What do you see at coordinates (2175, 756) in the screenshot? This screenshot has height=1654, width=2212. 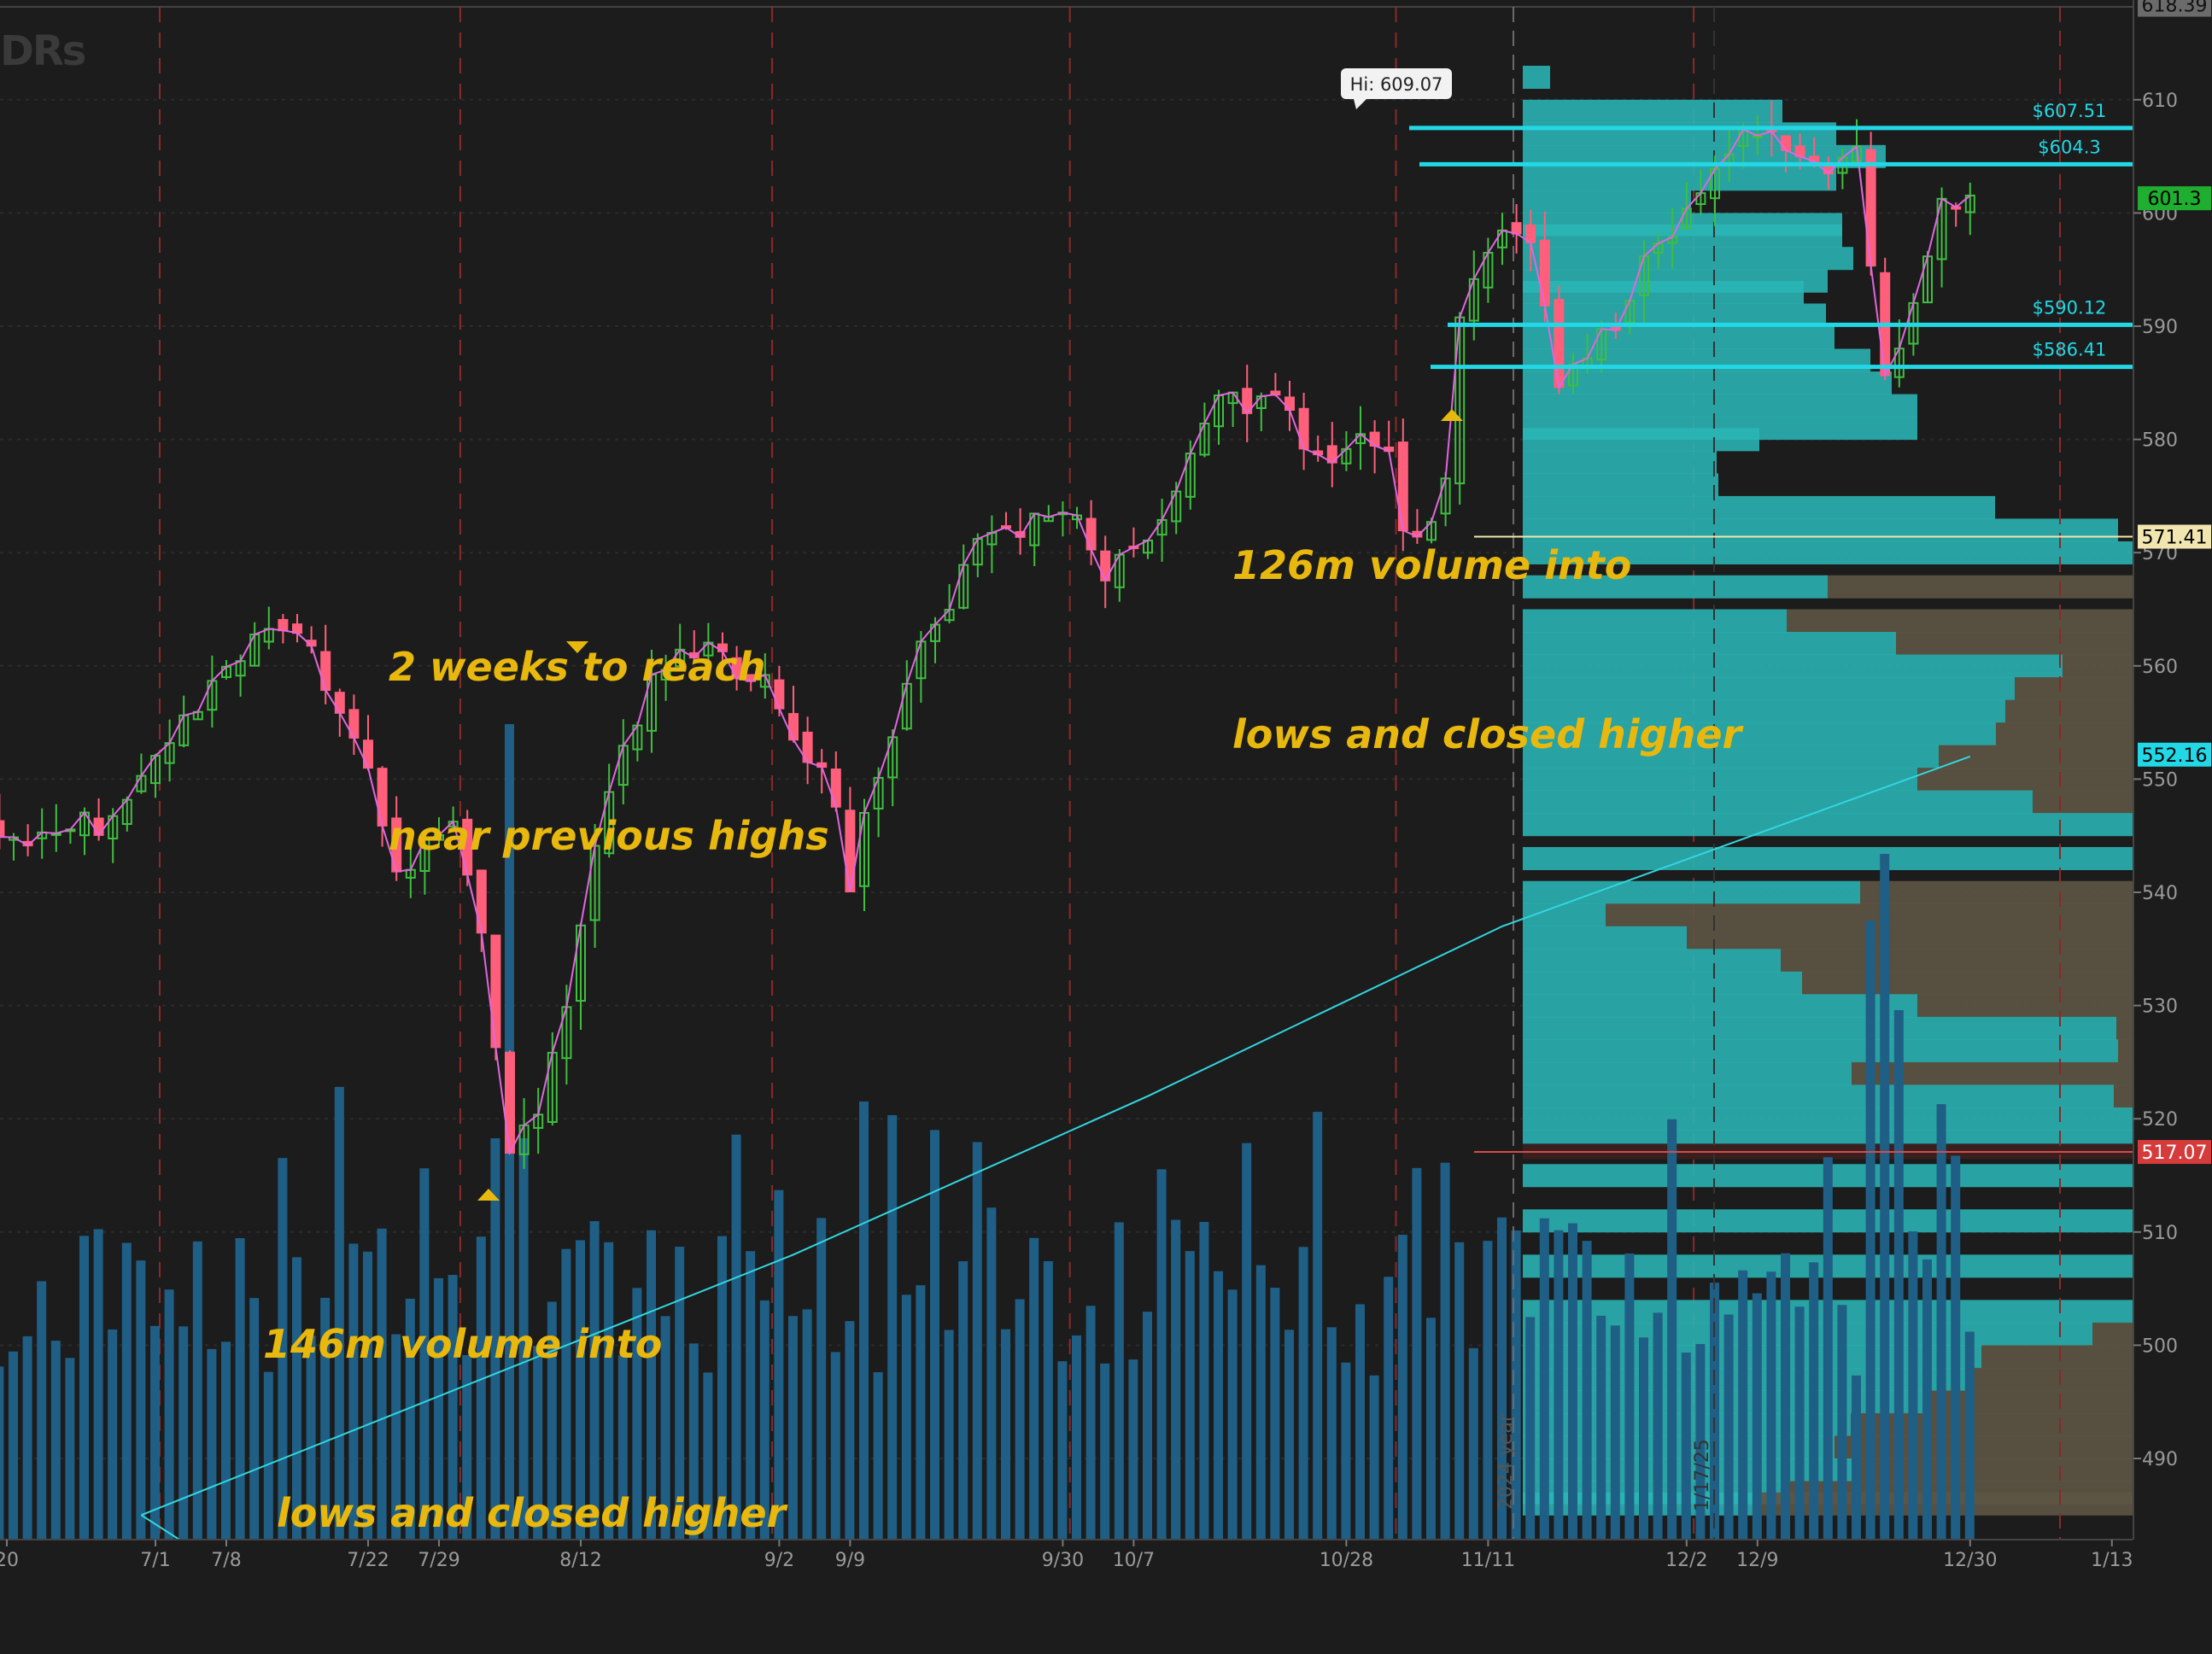 I see `ma-badge-text: 552.16` at bounding box center [2175, 756].